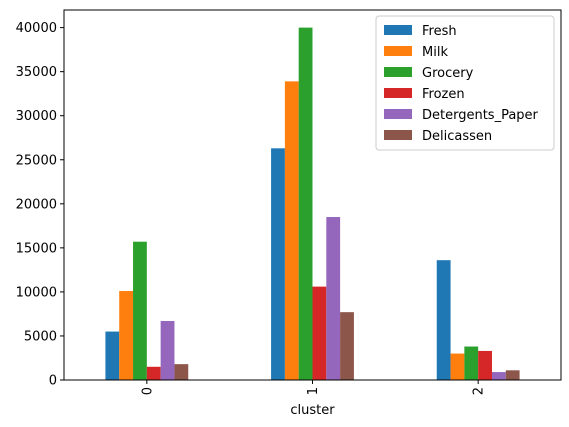 The height and width of the screenshot is (427, 569). Describe the element at coordinates (40, 336) in the screenshot. I see `y-tick-label: 5000` at that location.